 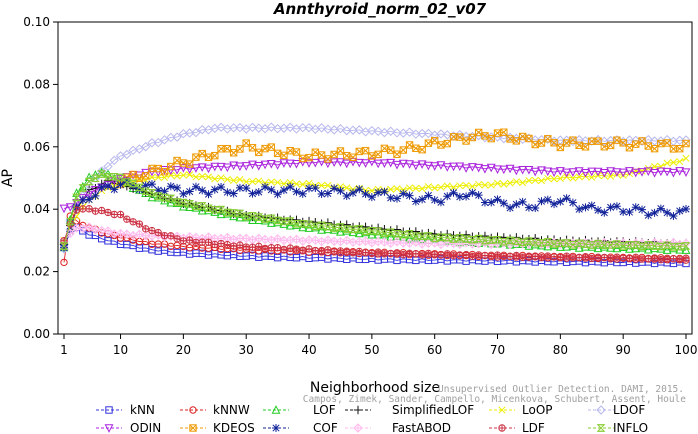 I want to click on y-axis: 0.00 0.02 0.04 0.06 0.08 0.10, so click(x=40, y=178).